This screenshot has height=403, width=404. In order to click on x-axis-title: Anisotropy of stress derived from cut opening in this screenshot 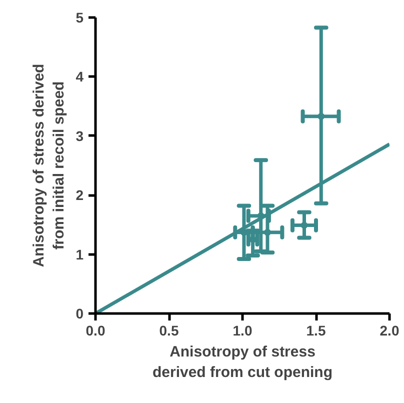, I will do `click(242, 362)`.